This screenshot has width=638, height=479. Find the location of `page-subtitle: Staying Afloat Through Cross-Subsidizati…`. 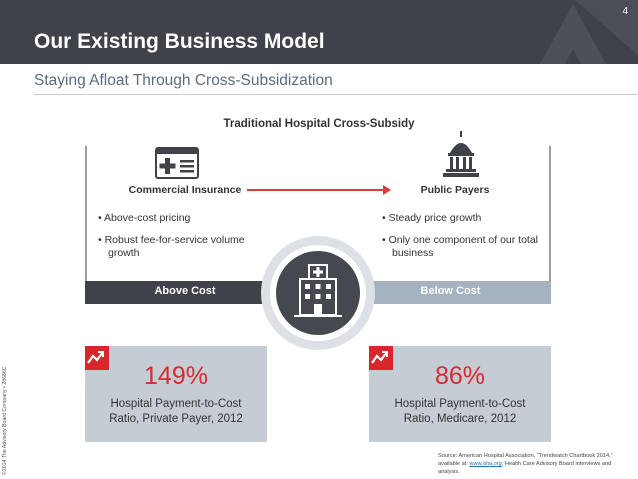

page-subtitle: Staying Afloat Through Cross-Subsidizati… is located at coordinates (183, 80).